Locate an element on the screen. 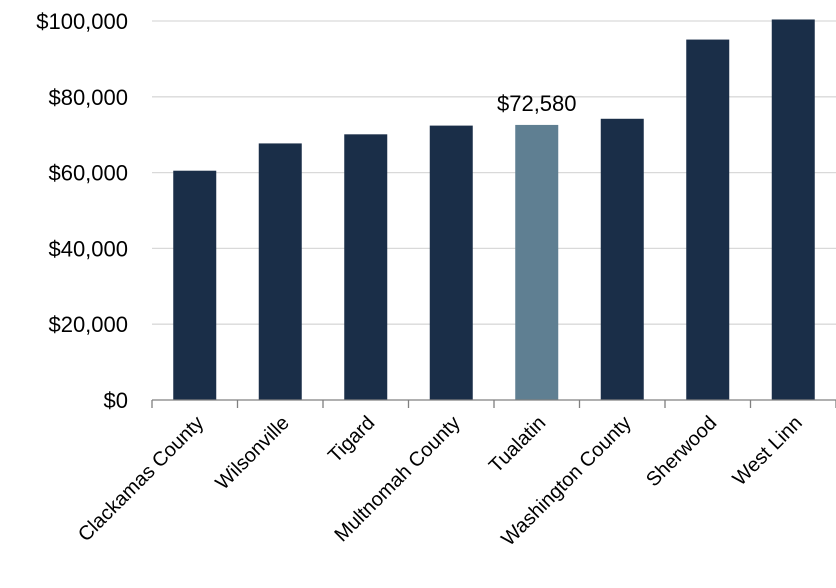 This screenshot has width=836, height=588. x-tick-label: Clackamas County is located at coordinates (141, 479).